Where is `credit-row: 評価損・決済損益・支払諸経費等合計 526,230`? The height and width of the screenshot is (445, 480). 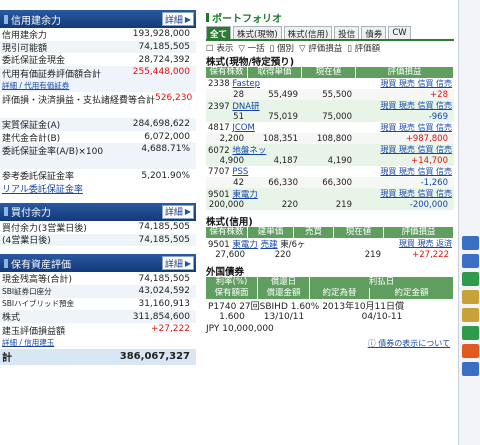 credit-row: 評価損・決済損益・支払諸経費等合計 526,230 is located at coordinates (98, 105).